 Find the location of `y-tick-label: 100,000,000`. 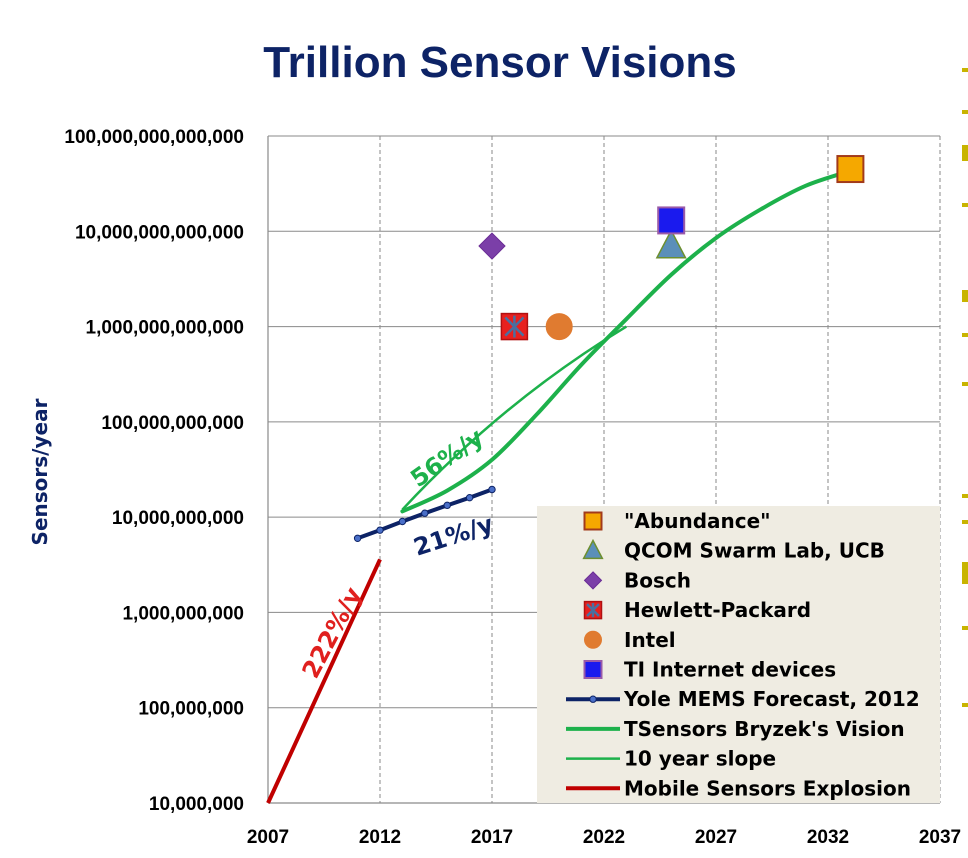

y-tick-label: 100,000,000 is located at coordinates (191, 709).